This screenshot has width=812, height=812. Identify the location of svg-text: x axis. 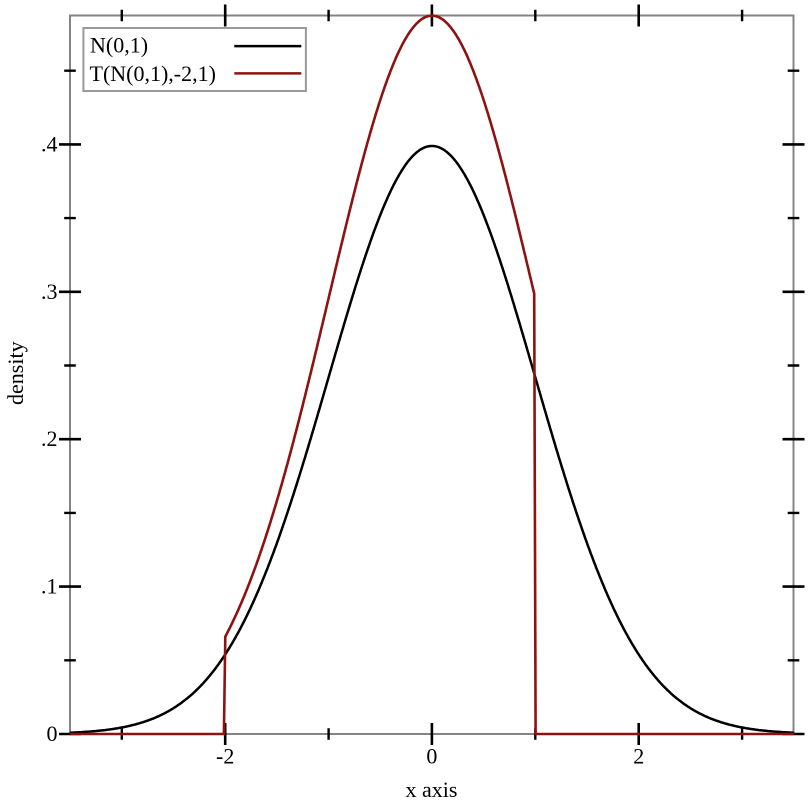
(432, 789).